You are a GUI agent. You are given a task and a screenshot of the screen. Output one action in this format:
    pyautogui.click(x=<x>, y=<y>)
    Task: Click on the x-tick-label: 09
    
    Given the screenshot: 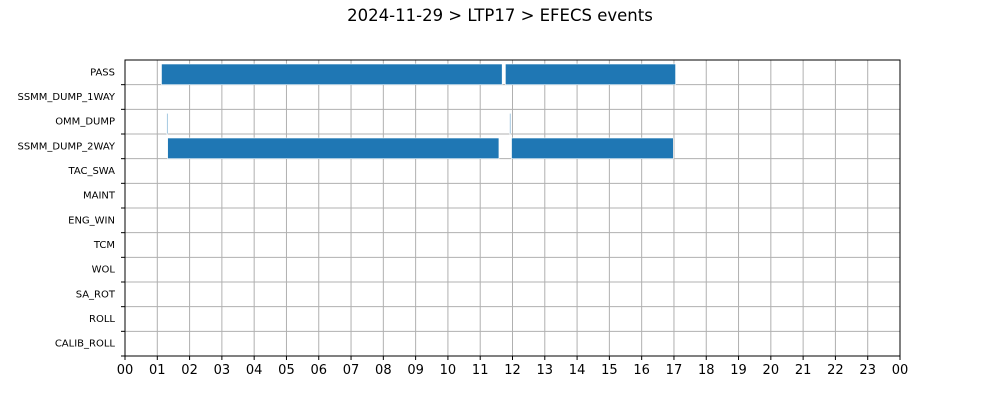 What is the action you would take?
    pyautogui.click(x=415, y=370)
    